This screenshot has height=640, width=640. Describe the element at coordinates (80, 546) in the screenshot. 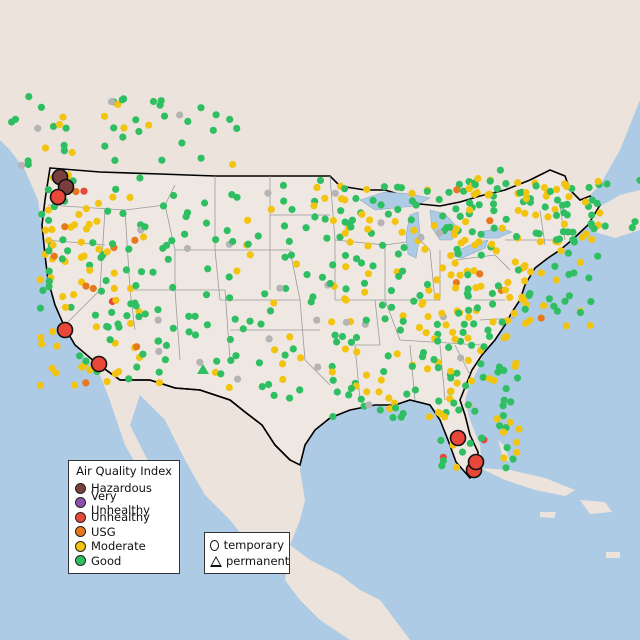

I see `moderate-swatch` at that location.